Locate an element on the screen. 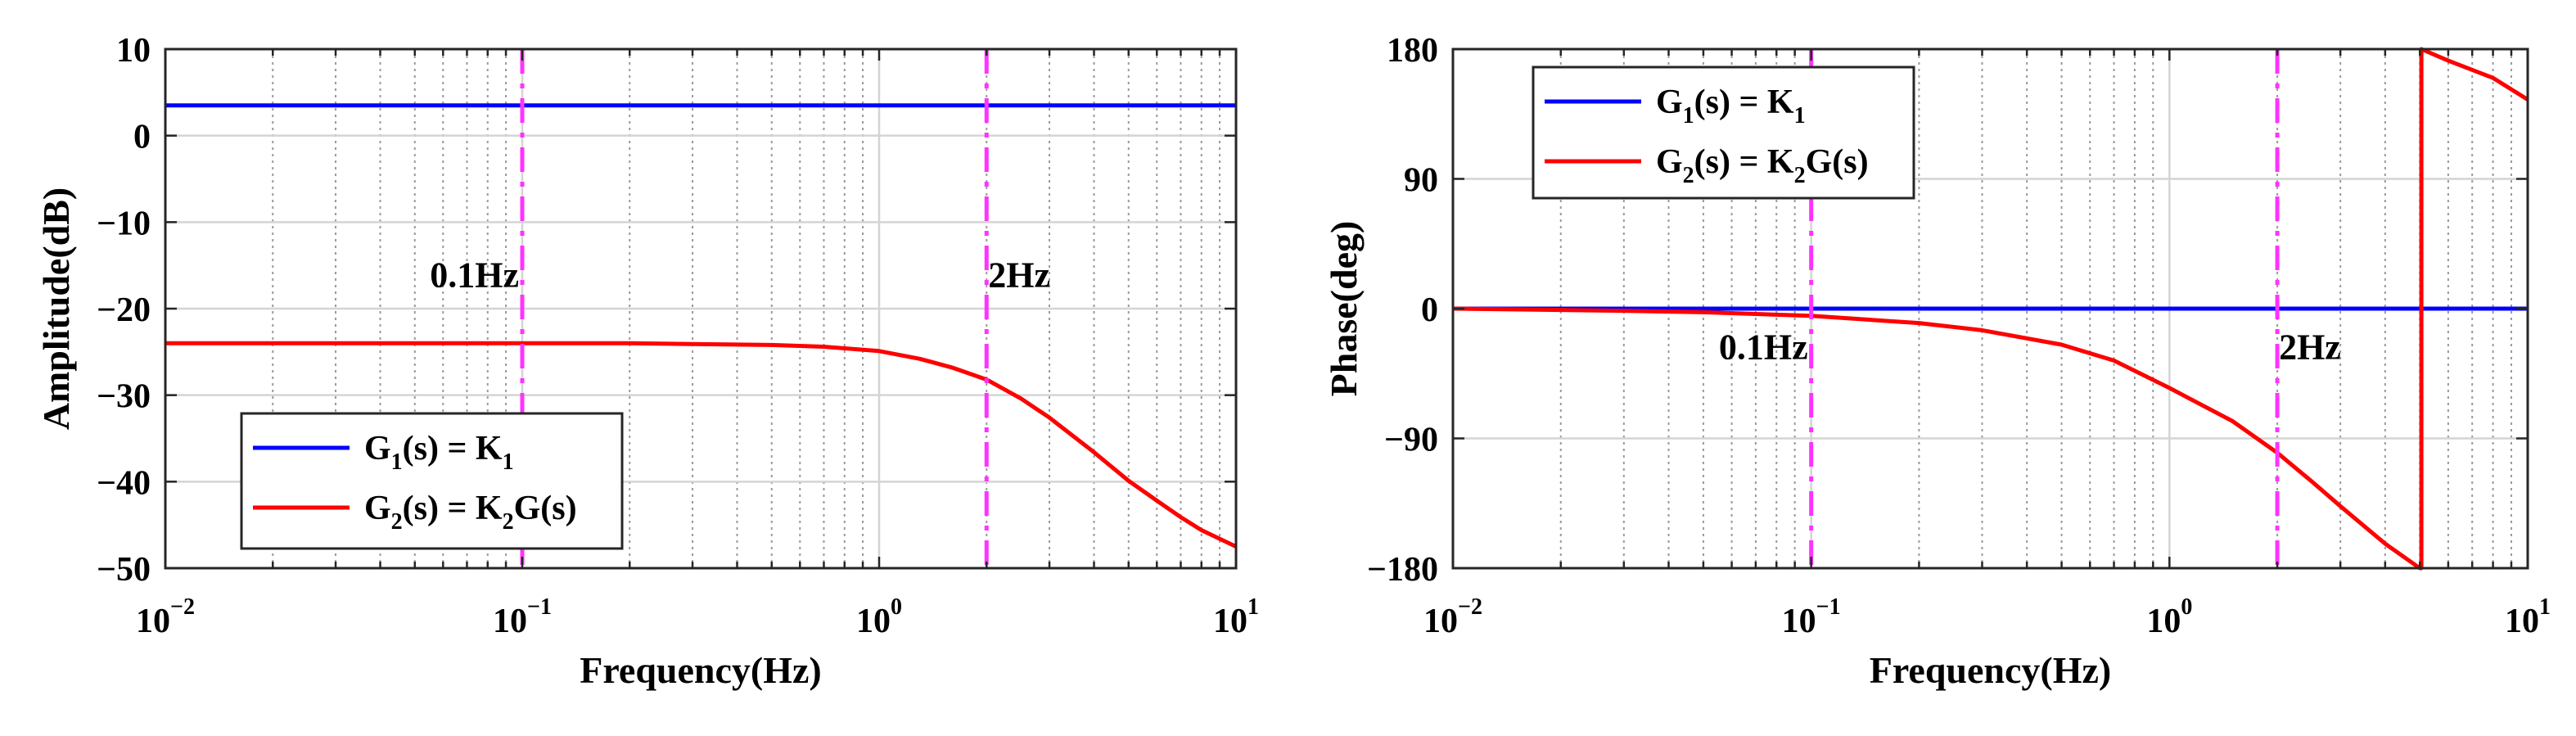 Image resolution: width=2576 pixels, height=736 pixels. y-tick-label: 90 is located at coordinates (1421, 181).